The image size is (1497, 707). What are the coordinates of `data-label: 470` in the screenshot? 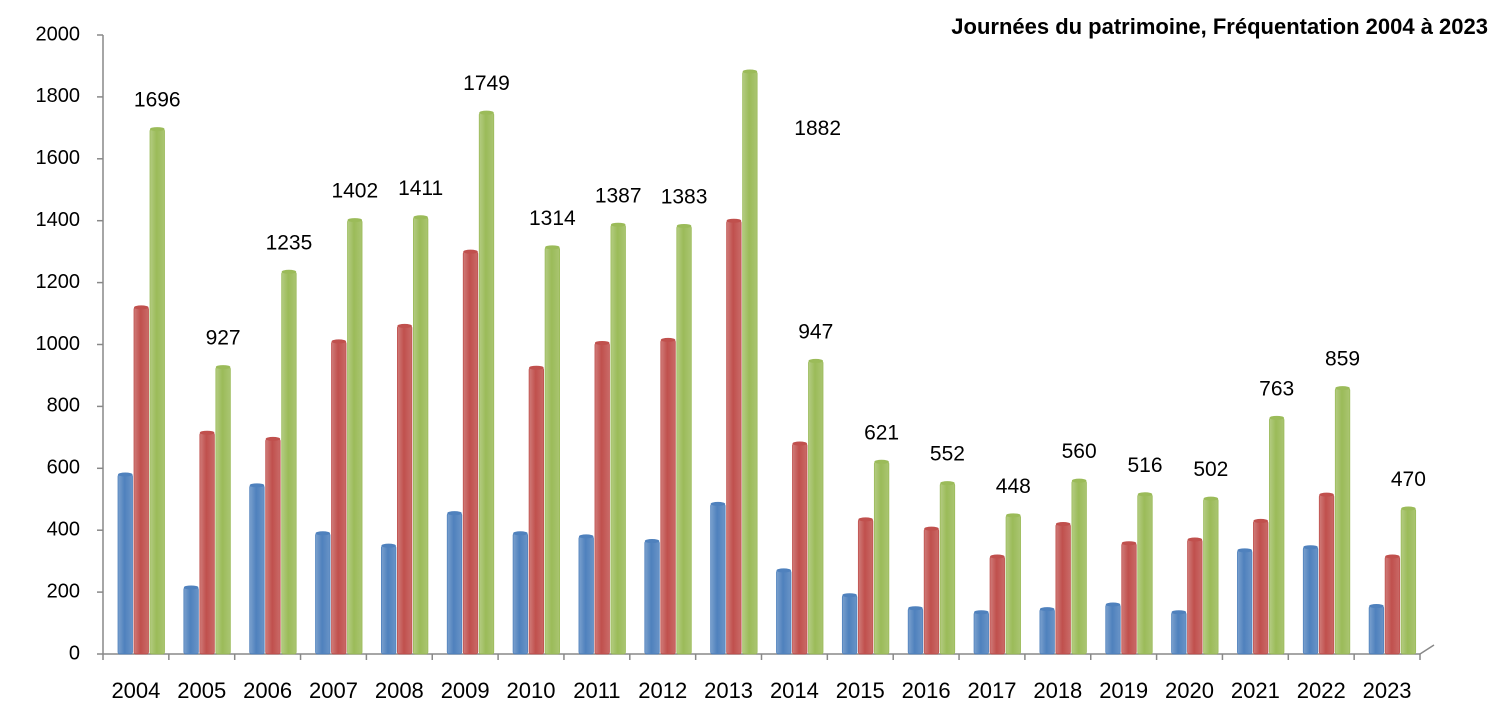 It's located at (1408, 479).